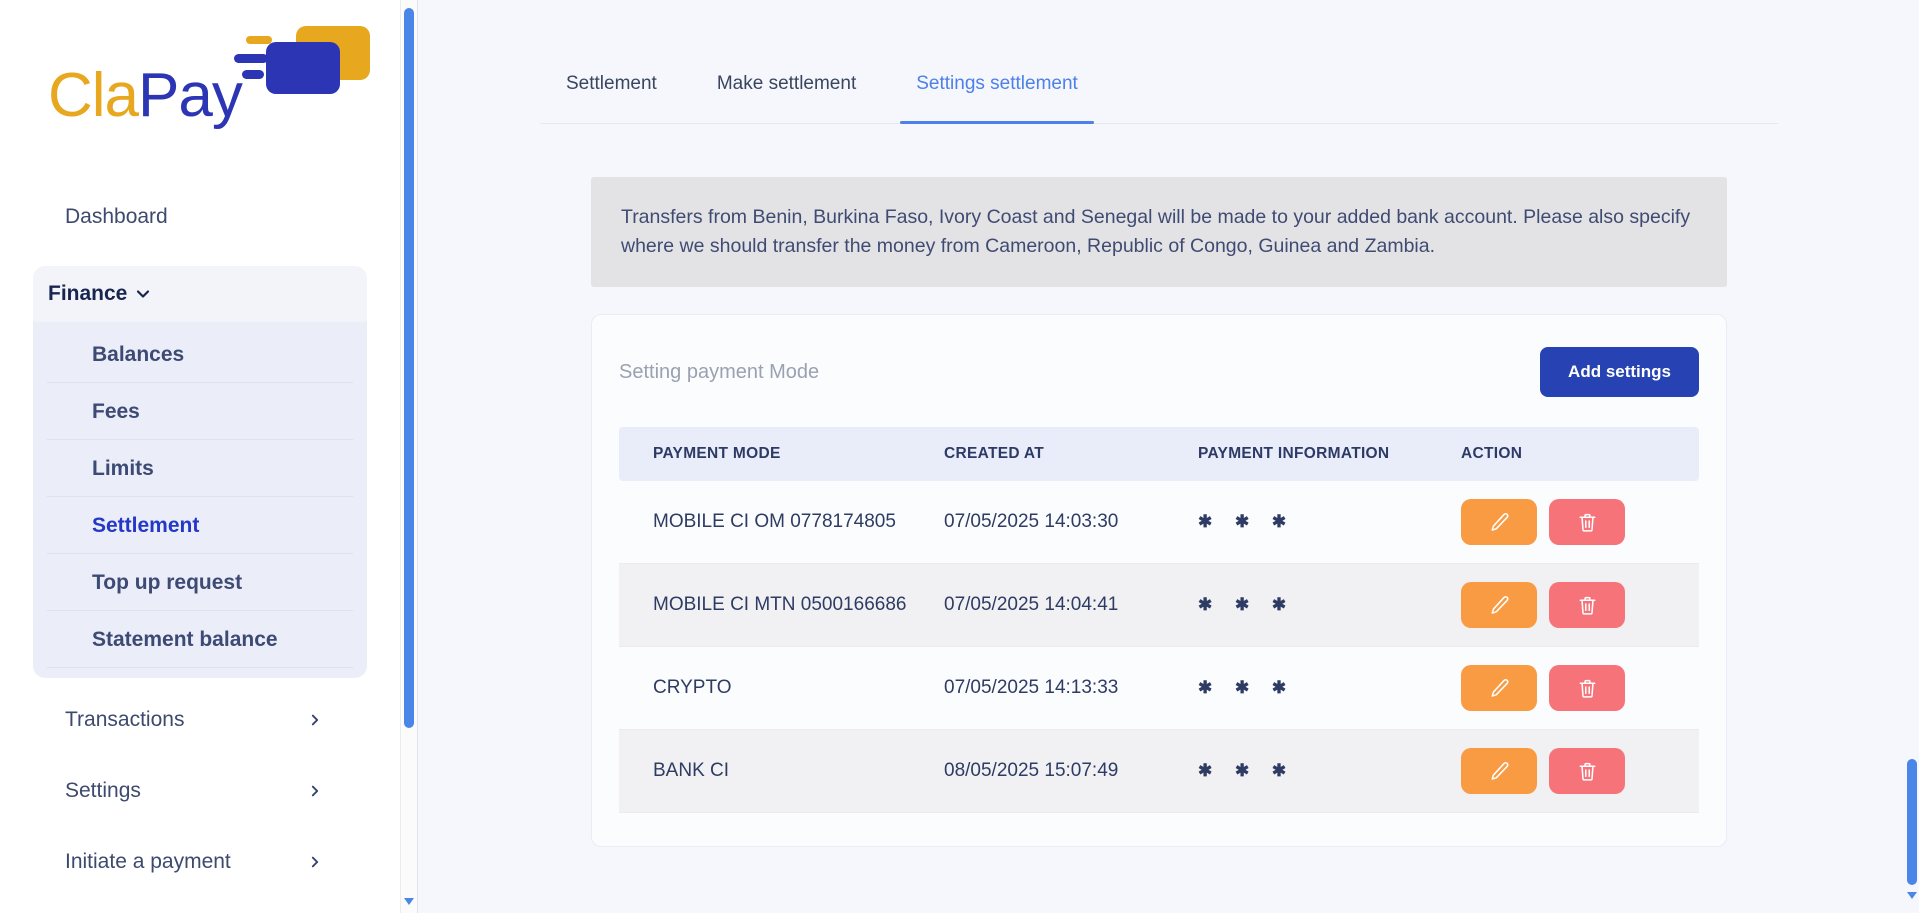 This screenshot has width=1919, height=913. I want to click on sidebar-item-label: Dashboard, so click(116, 216).